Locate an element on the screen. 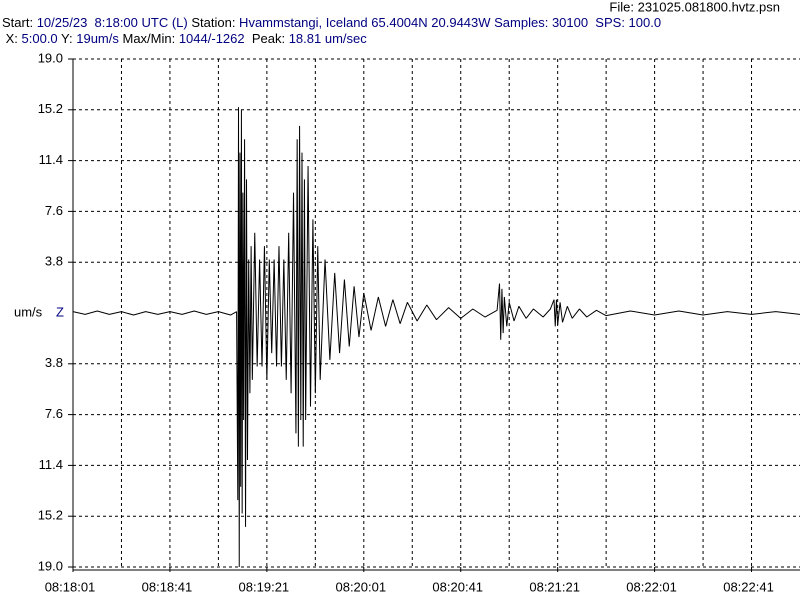 The width and height of the screenshot is (800, 600). header-segment: Max/Min: is located at coordinates (148, 38).